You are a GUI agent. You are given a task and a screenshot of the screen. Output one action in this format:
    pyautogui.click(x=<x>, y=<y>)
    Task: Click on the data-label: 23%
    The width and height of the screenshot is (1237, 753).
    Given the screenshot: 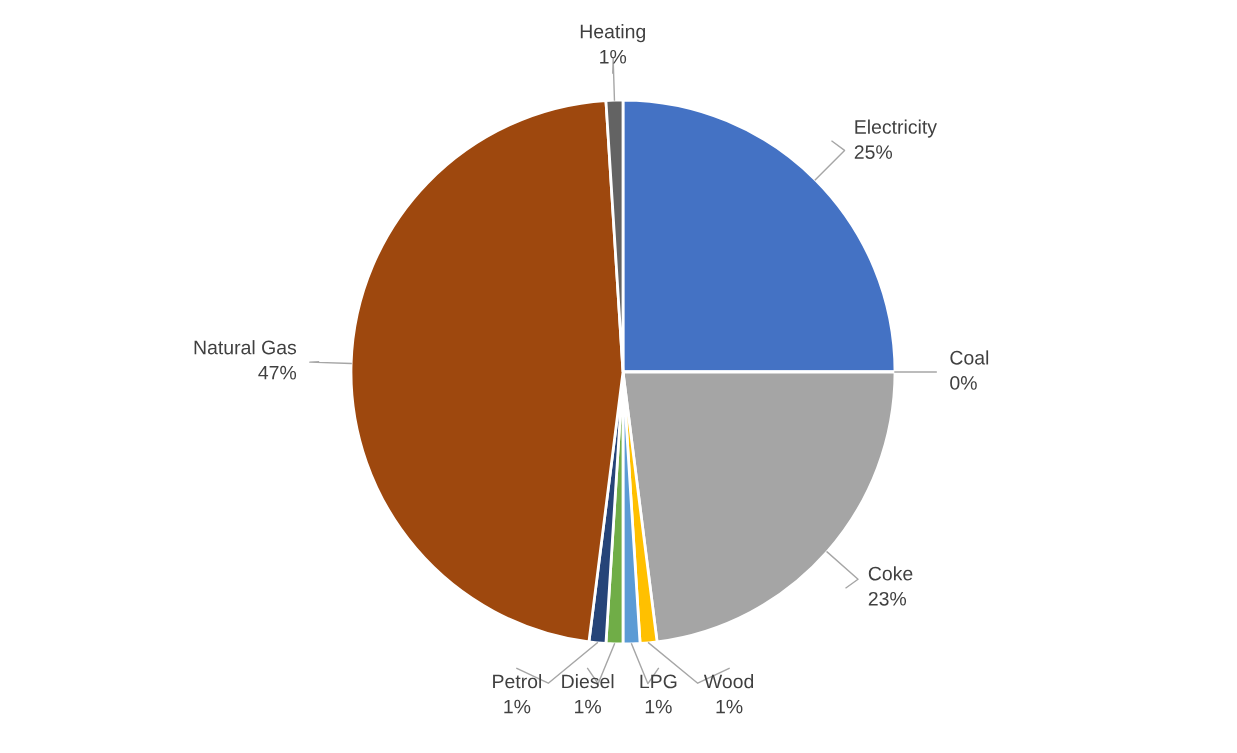 What is the action you would take?
    pyautogui.click(x=887, y=598)
    